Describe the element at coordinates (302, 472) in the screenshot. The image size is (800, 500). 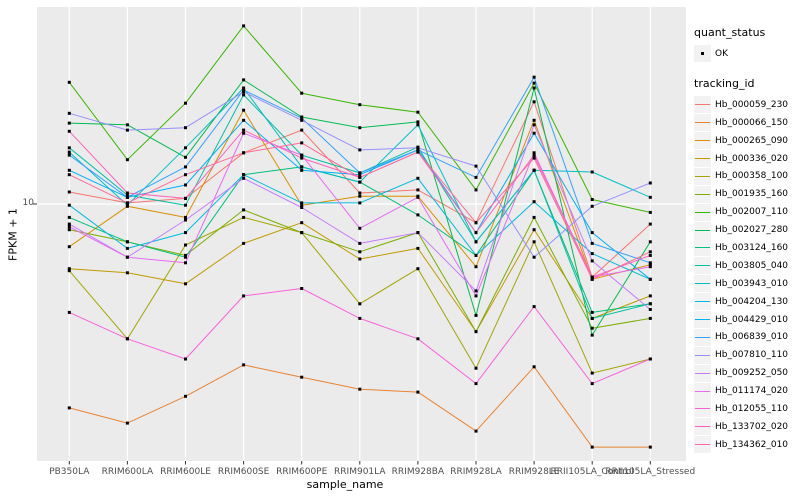
I see `x-tick-label: RRIM600PE` at that location.